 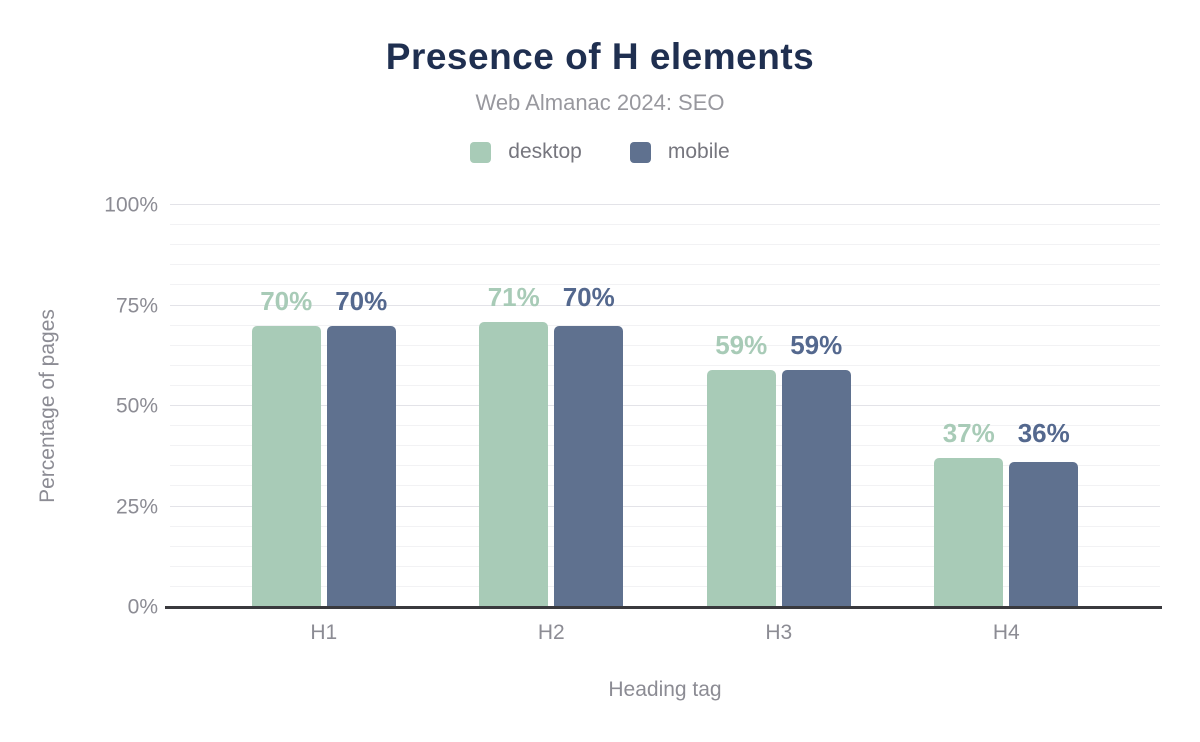 I want to click on bar-group-h3: 59% 59% H3, so click(x=778, y=424).